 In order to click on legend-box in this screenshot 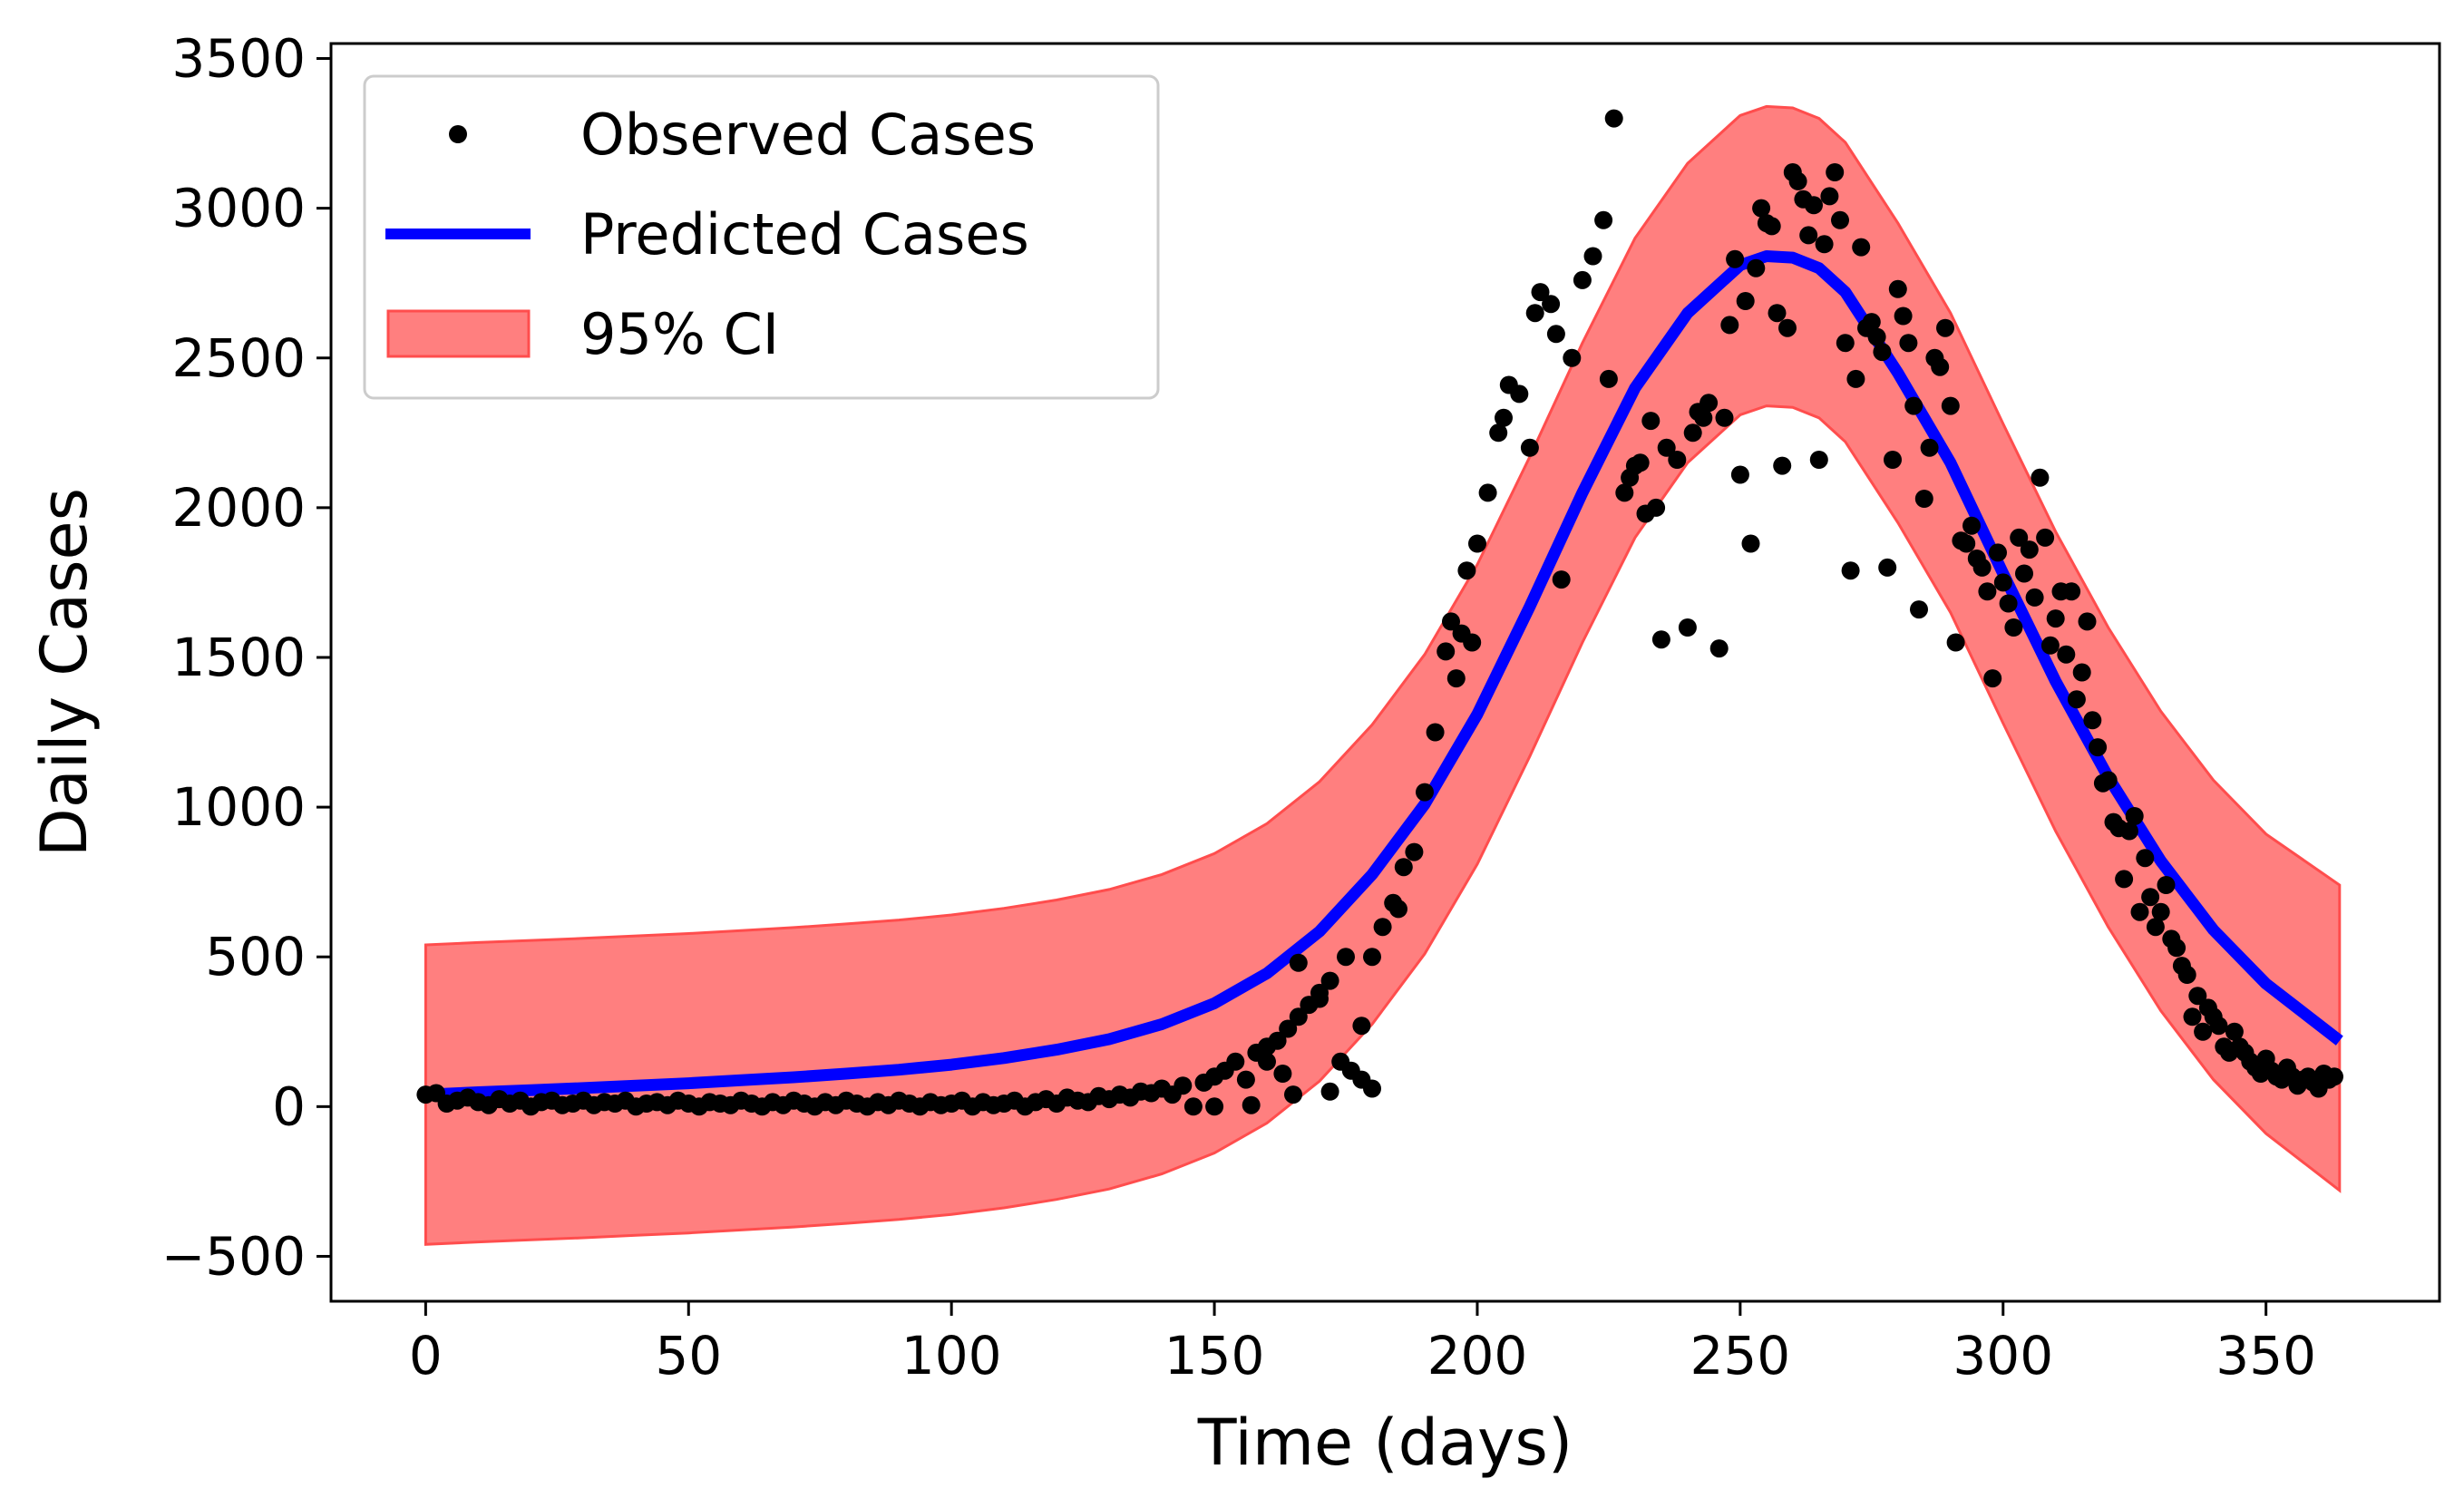, I will do `click(761, 237)`.